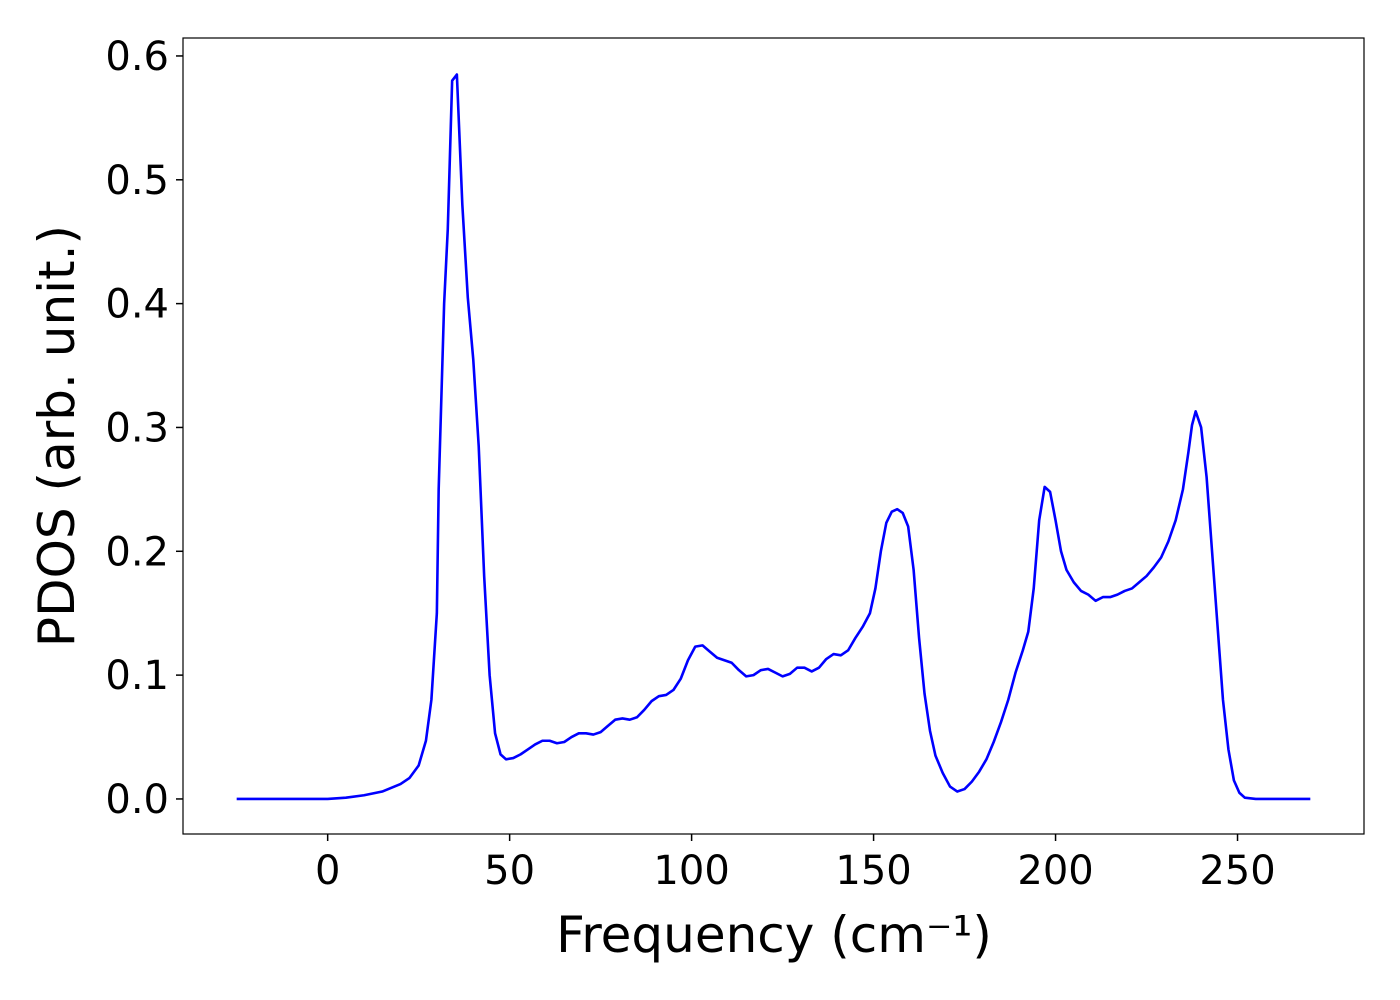 The width and height of the screenshot is (1400, 1000). What do you see at coordinates (57, 436) in the screenshot?
I see `y-axis-label: PDOS (arb. unit.)` at bounding box center [57, 436].